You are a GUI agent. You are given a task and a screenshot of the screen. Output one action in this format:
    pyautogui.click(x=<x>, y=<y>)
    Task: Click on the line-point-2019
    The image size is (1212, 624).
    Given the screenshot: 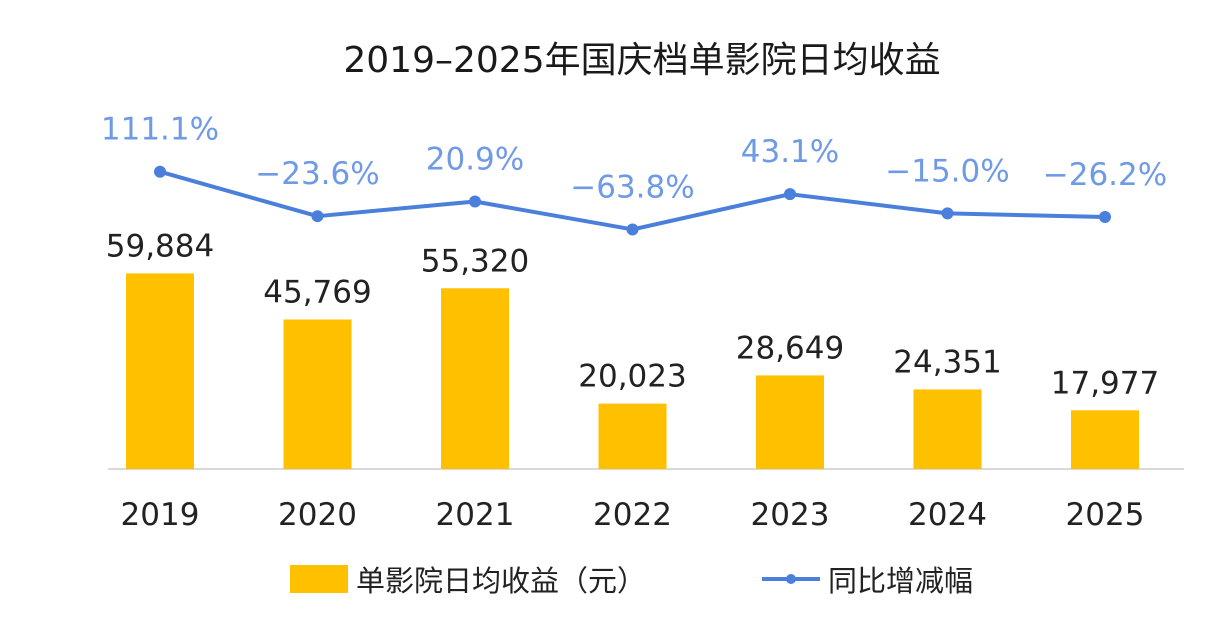 What is the action you would take?
    pyautogui.click(x=160, y=171)
    